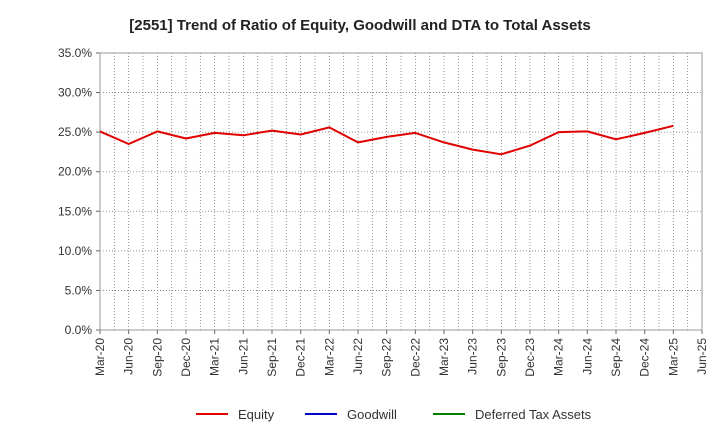 The height and width of the screenshot is (440, 720). What do you see at coordinates (243, 356) in the screenshot?
I see `x-tick-label: Jun-21` at bounding box center [243, 356].